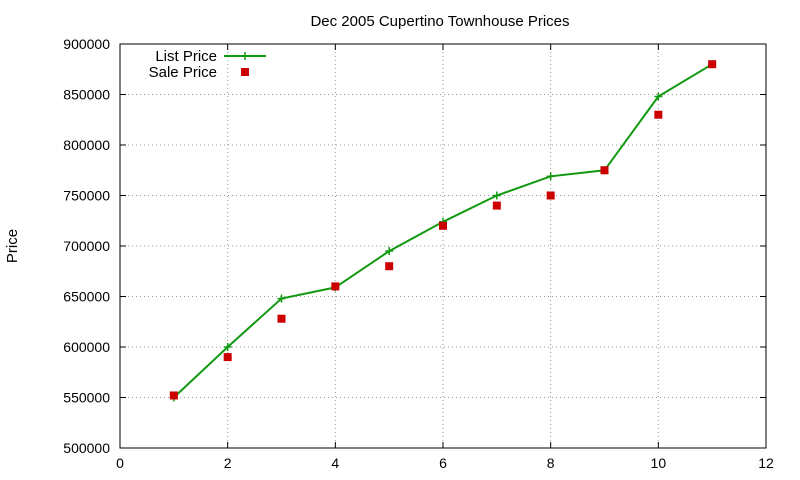 This screenshot has height=480, width=800. I want to click on y-tick-label: 850000, so click(86, 95).